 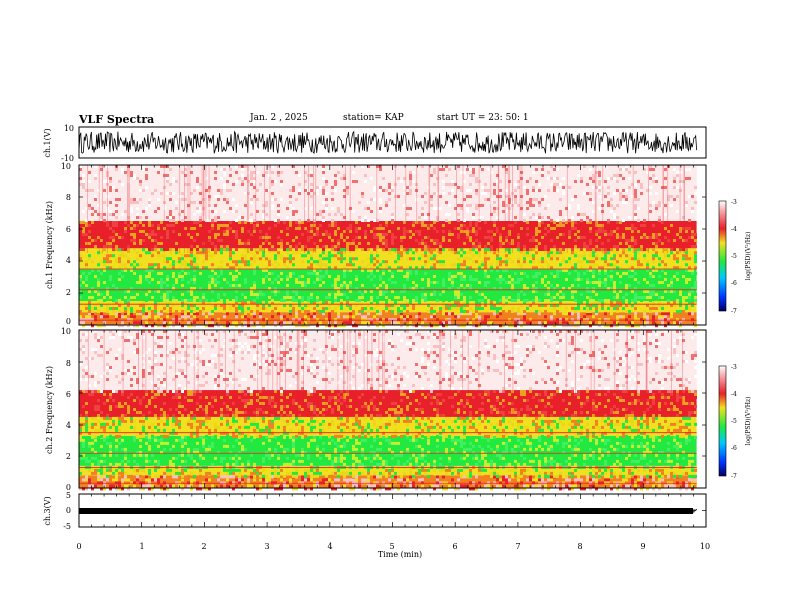 What do you see at coordinates (66, 331) in the screenshot?
I see `ch2-ytick-10: 10` at bounding box center [66, 331].